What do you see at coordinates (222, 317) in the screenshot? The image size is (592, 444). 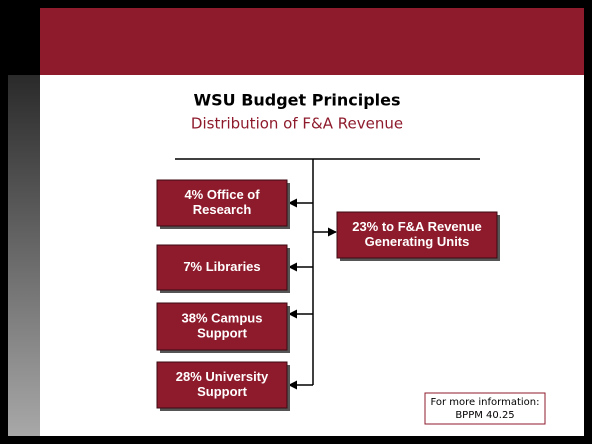 I see `box-label: 38% Campus` at bounding box center [222, 317].